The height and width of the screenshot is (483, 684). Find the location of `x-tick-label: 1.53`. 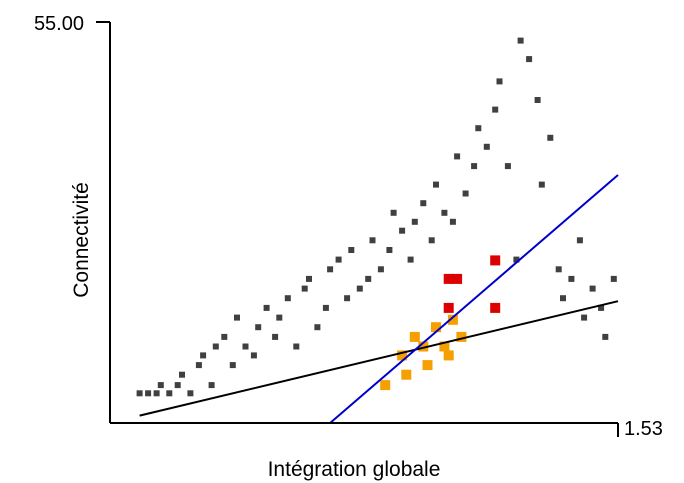

x-tick-label: 1.53 is located at coordinates (643, 429).